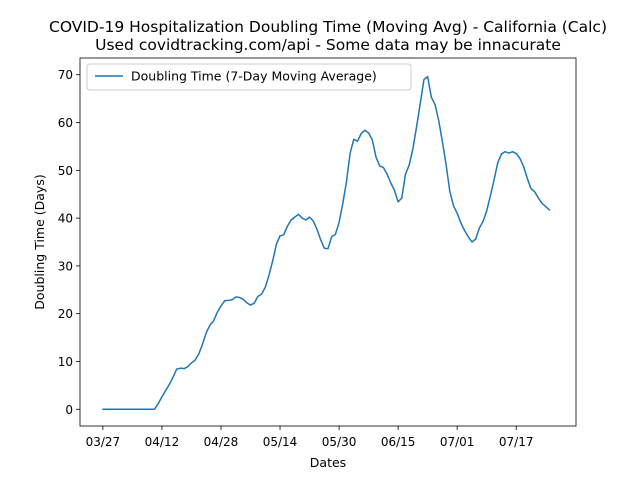 The image size is (640, 480). I want to click on x-axis-label: Dates, so click(328, 462).